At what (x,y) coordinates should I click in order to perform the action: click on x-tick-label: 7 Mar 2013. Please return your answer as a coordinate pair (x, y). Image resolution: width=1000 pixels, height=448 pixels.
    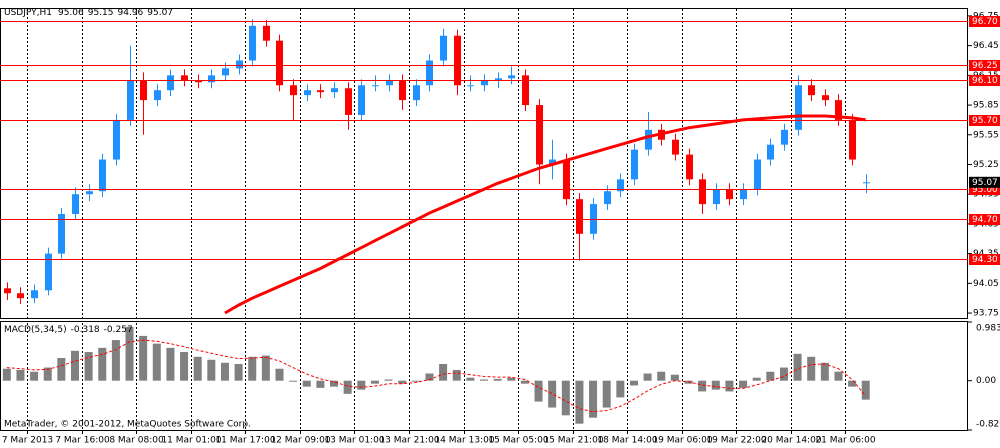
    Looking at the image, I should click on (27, 441).